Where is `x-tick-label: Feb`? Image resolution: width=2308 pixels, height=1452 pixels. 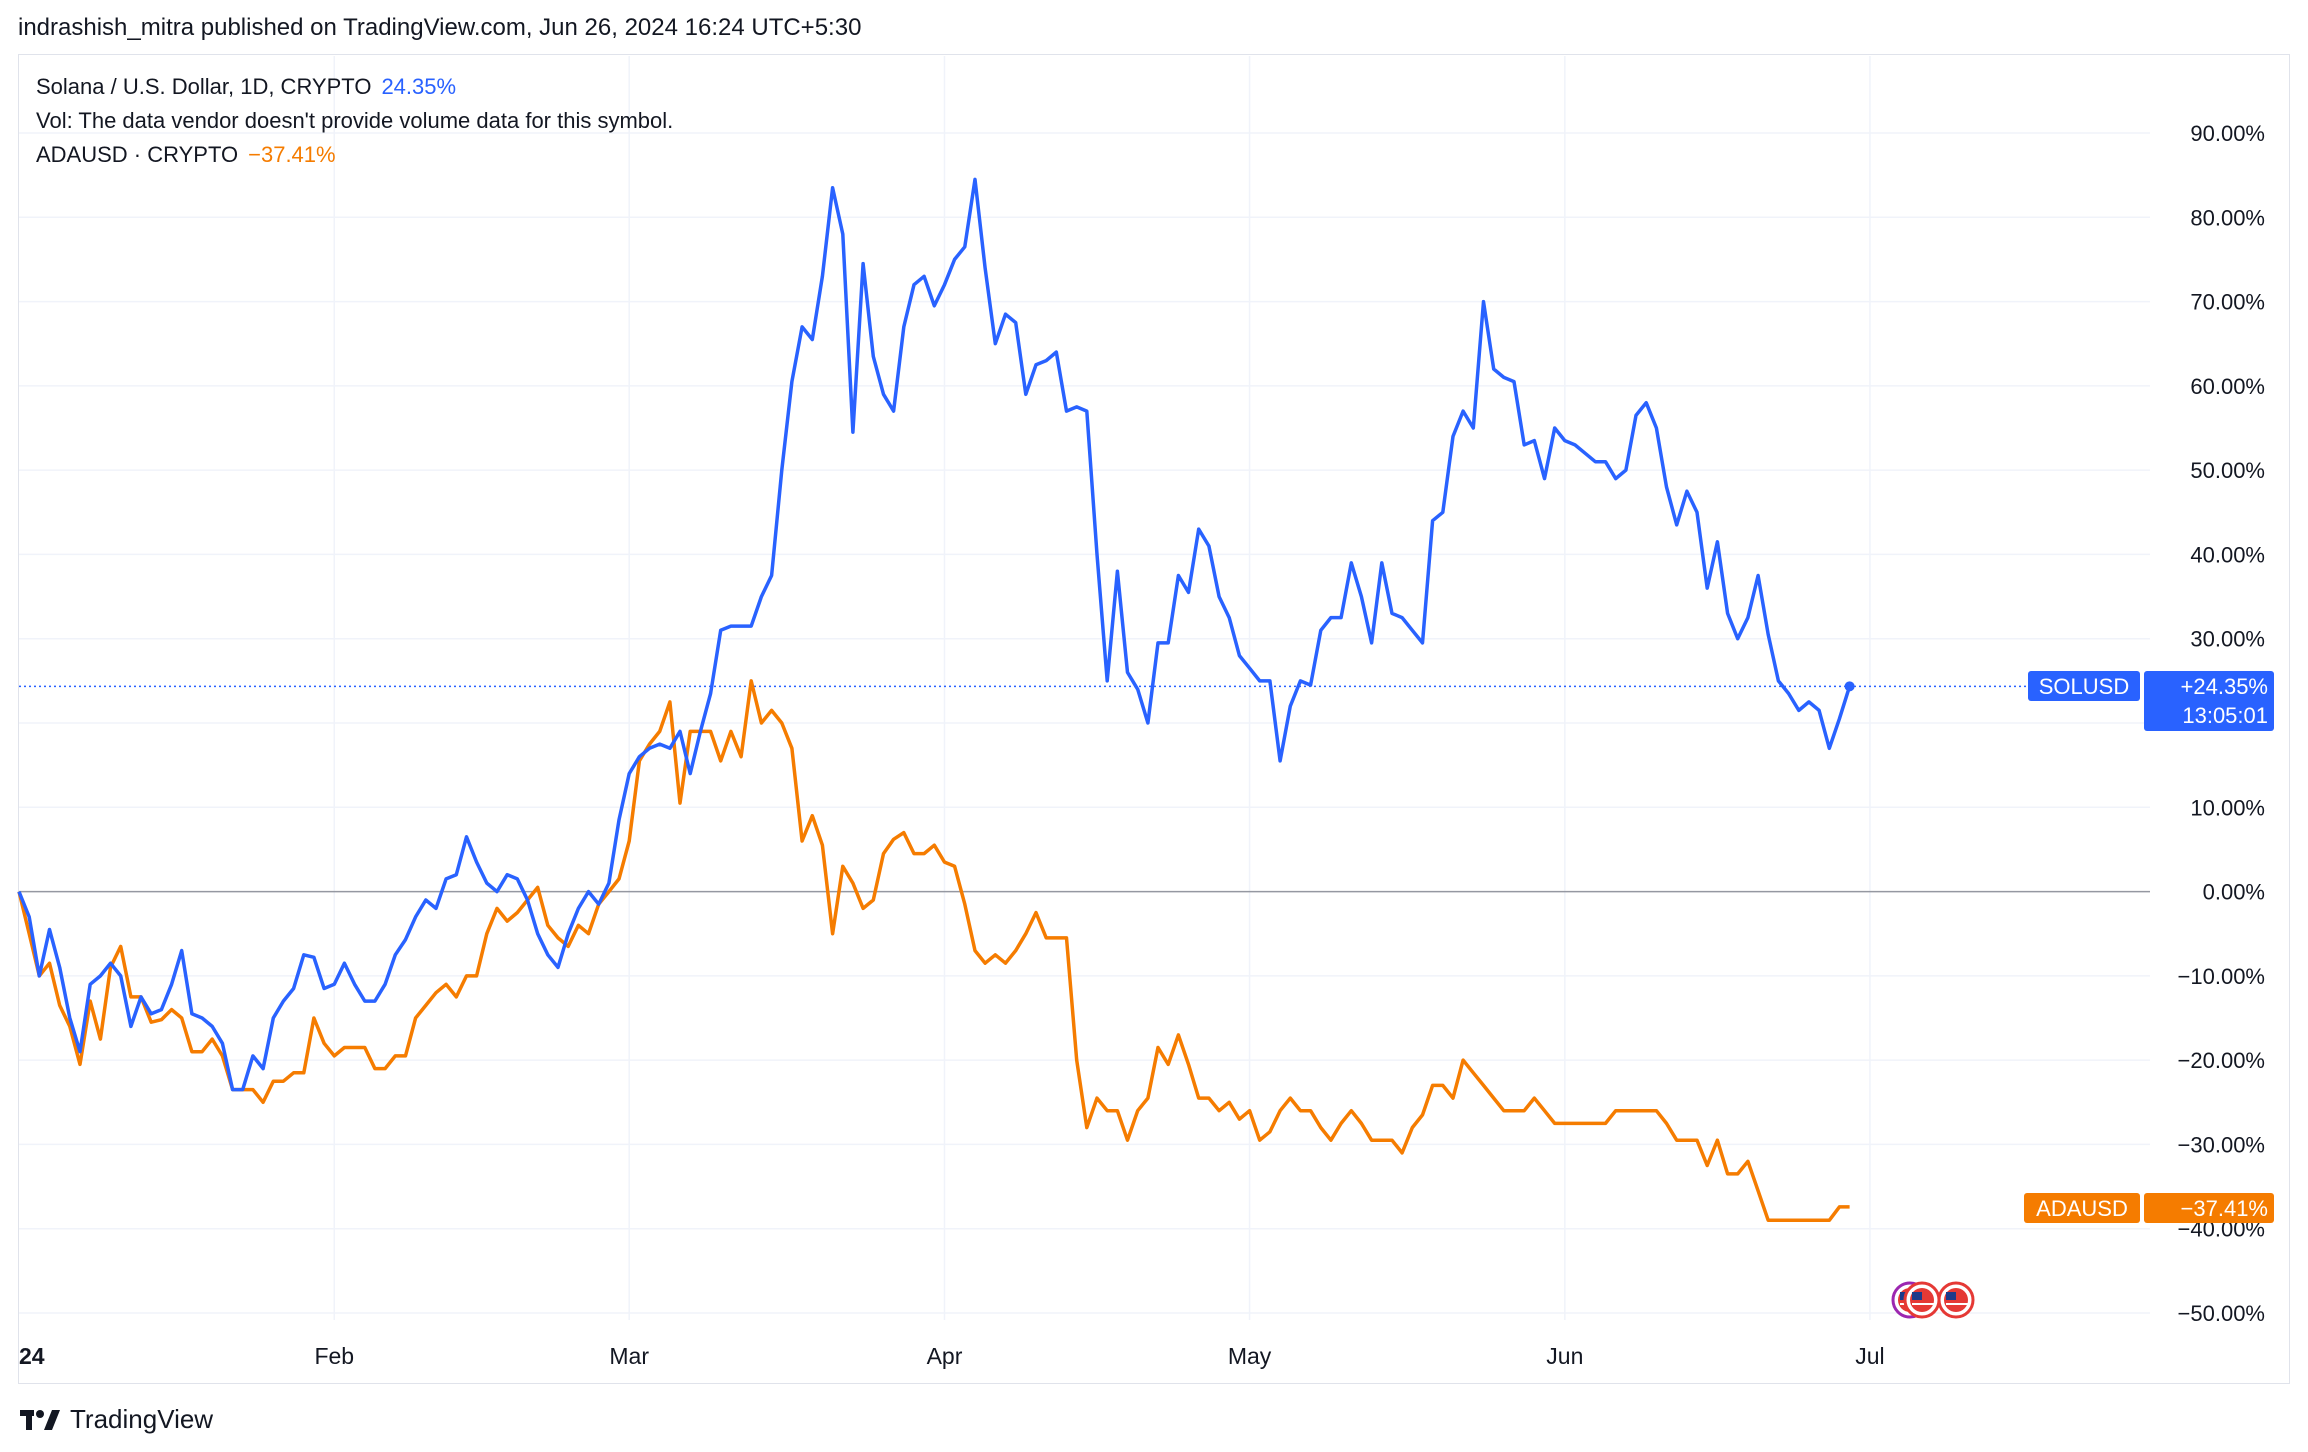
x-tick-label: Feb is located at coordinates (334, 1356).